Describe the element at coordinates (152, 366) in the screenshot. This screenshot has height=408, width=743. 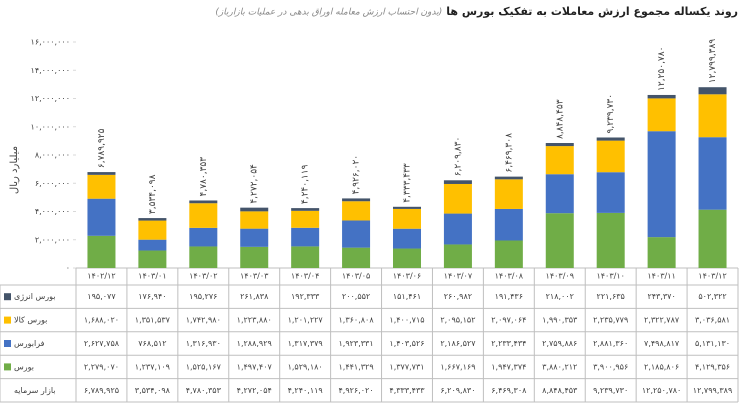
I see `table-cell: ۱,۲۳۷,۱۰۹` at that location.